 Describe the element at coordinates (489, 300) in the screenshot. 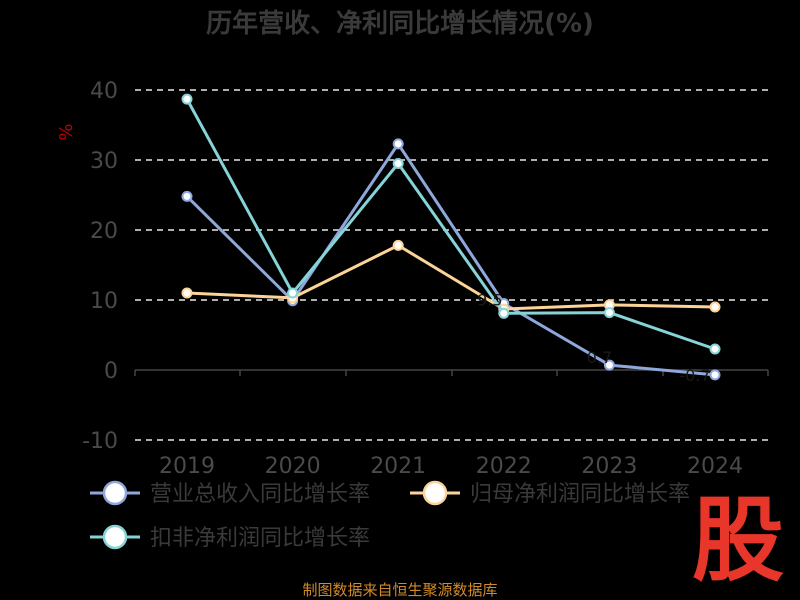

I see `data-label: 9.5` at that location.